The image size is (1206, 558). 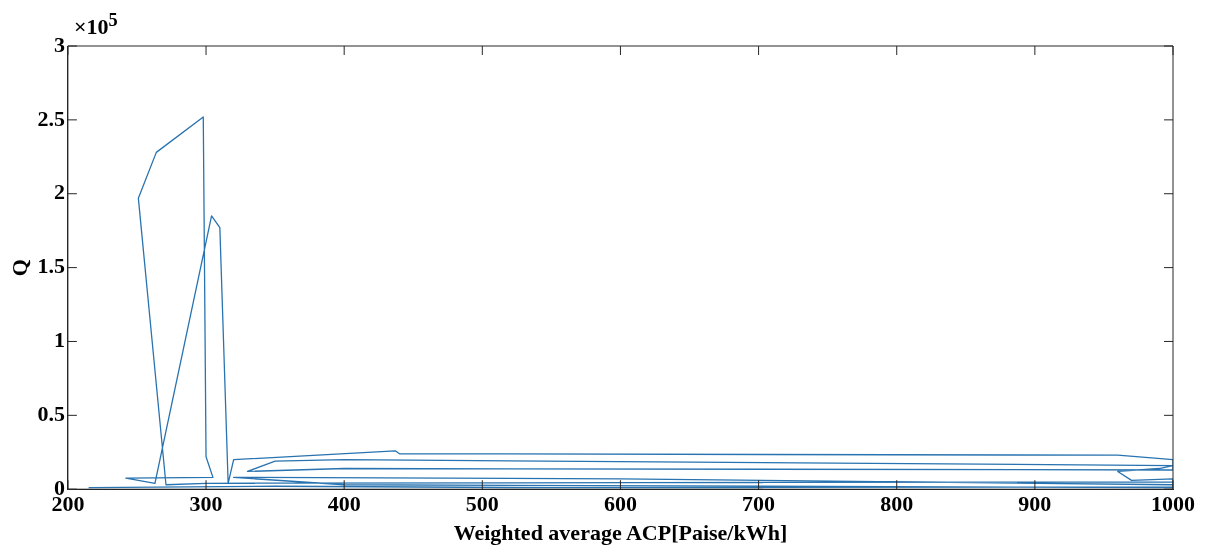 What do you see at coordinates (620, 504) in the screenshot?
I see `x-tick-label: 600` at bounding box center [620, 504].